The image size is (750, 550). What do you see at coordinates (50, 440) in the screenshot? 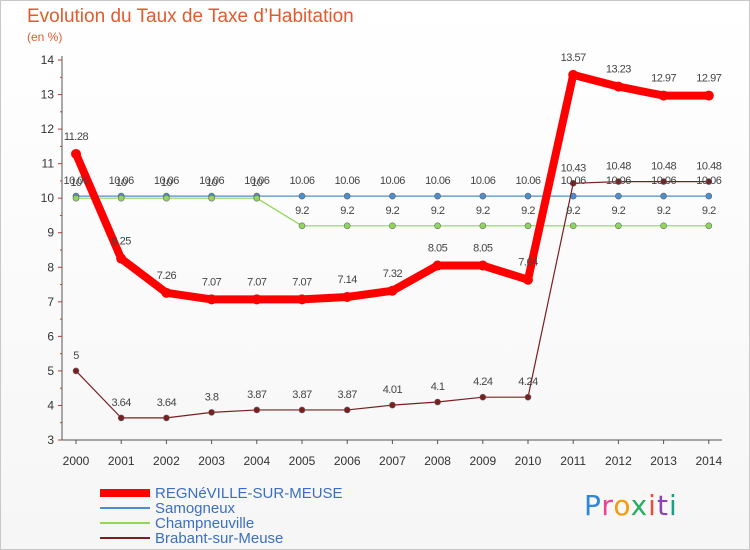
I see `y-tick-label: 3` at bounding box center [50, 440].